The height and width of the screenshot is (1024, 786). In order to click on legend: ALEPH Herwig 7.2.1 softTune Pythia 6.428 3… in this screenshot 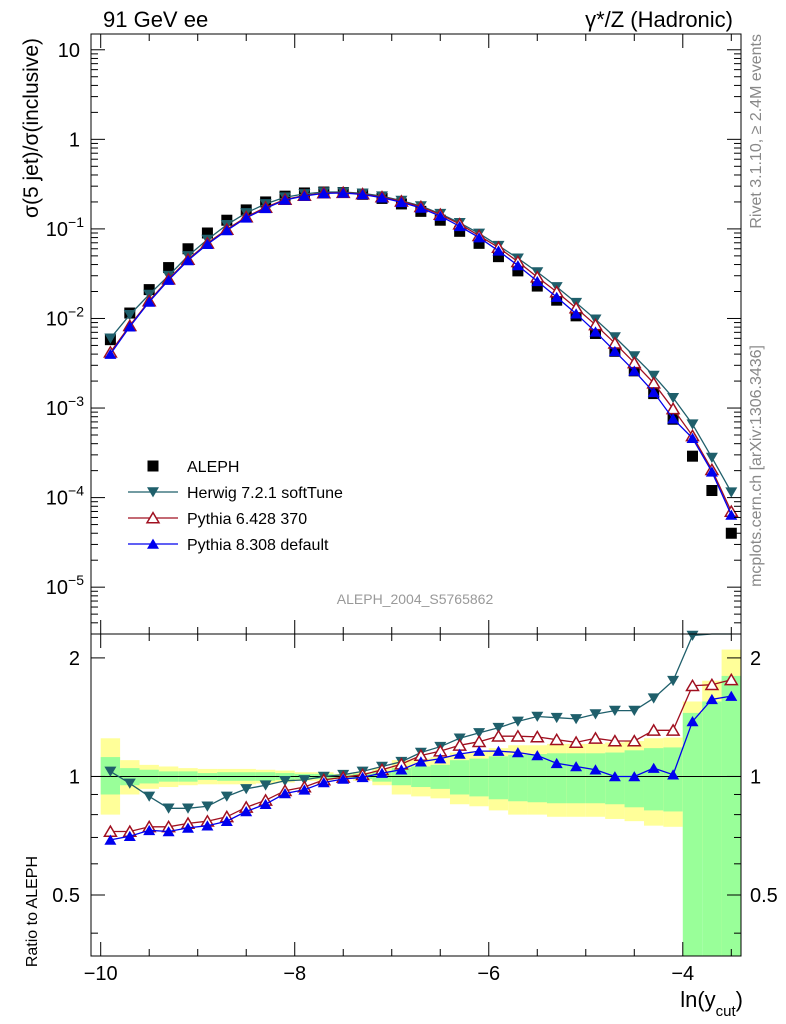, I will do `click(235, 506)`.